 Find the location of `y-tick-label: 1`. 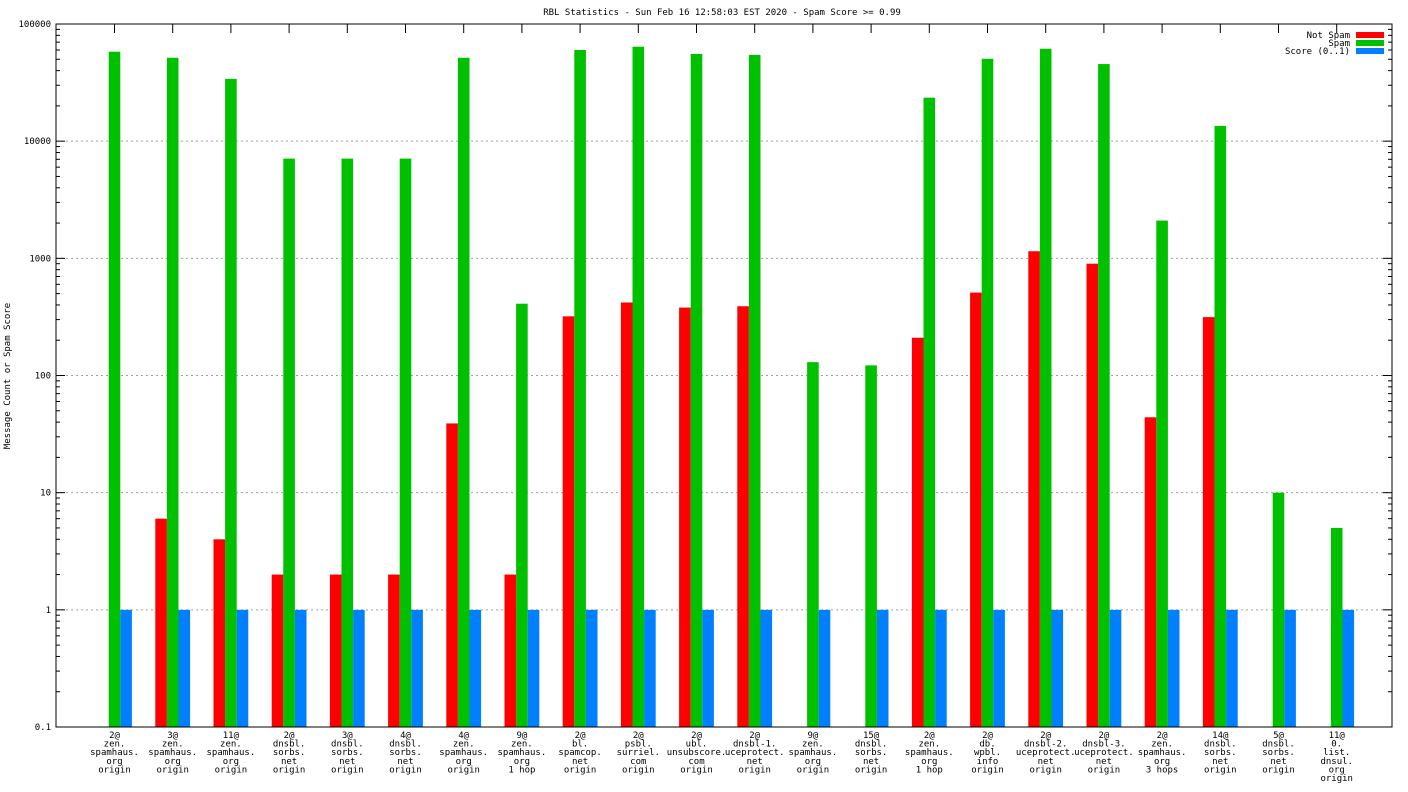

y-tick-label: 1 is located at coordinates (48, 611).